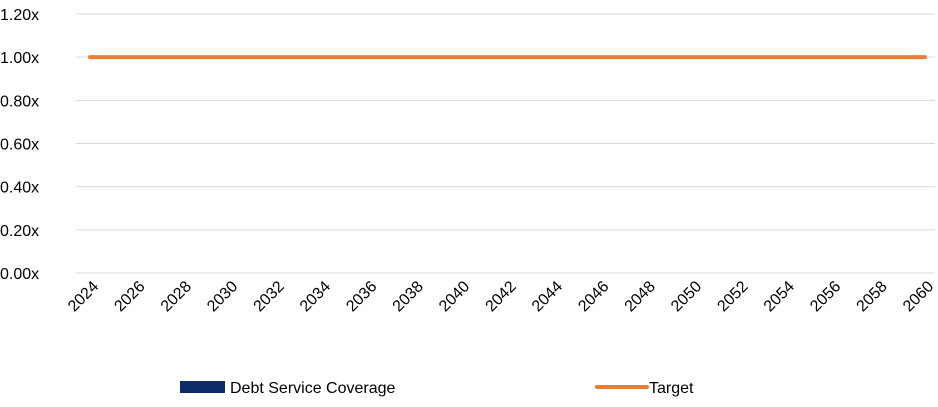 This screenshot has height=407, width=938. What do you see at coordinates (408, 296) in the screenshot?
I see `x-tick-label: 2038` at bounding box center [408, 296].